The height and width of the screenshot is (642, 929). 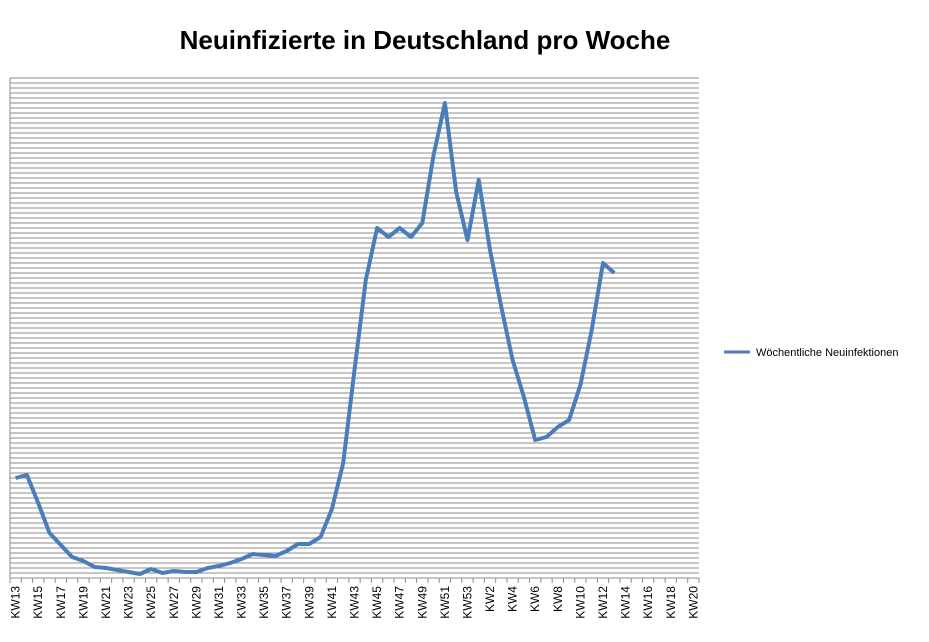 I want to click on x-tick-label: KW12, so click(x=603, y=602).